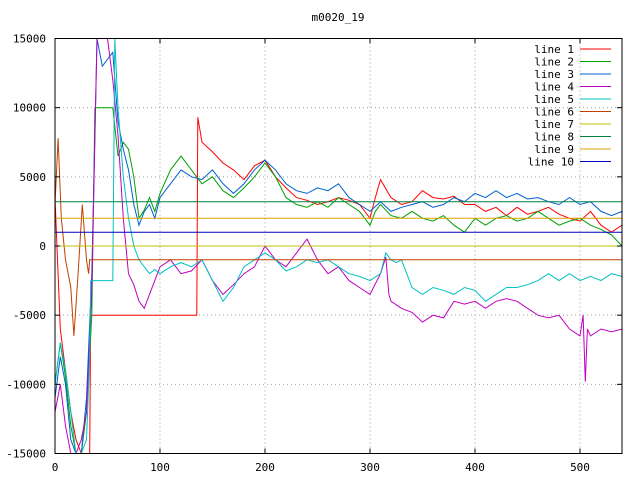  Describe the element at coordinates (554, 62) in the screenshot. I see `legend-label: line 2` at that location.